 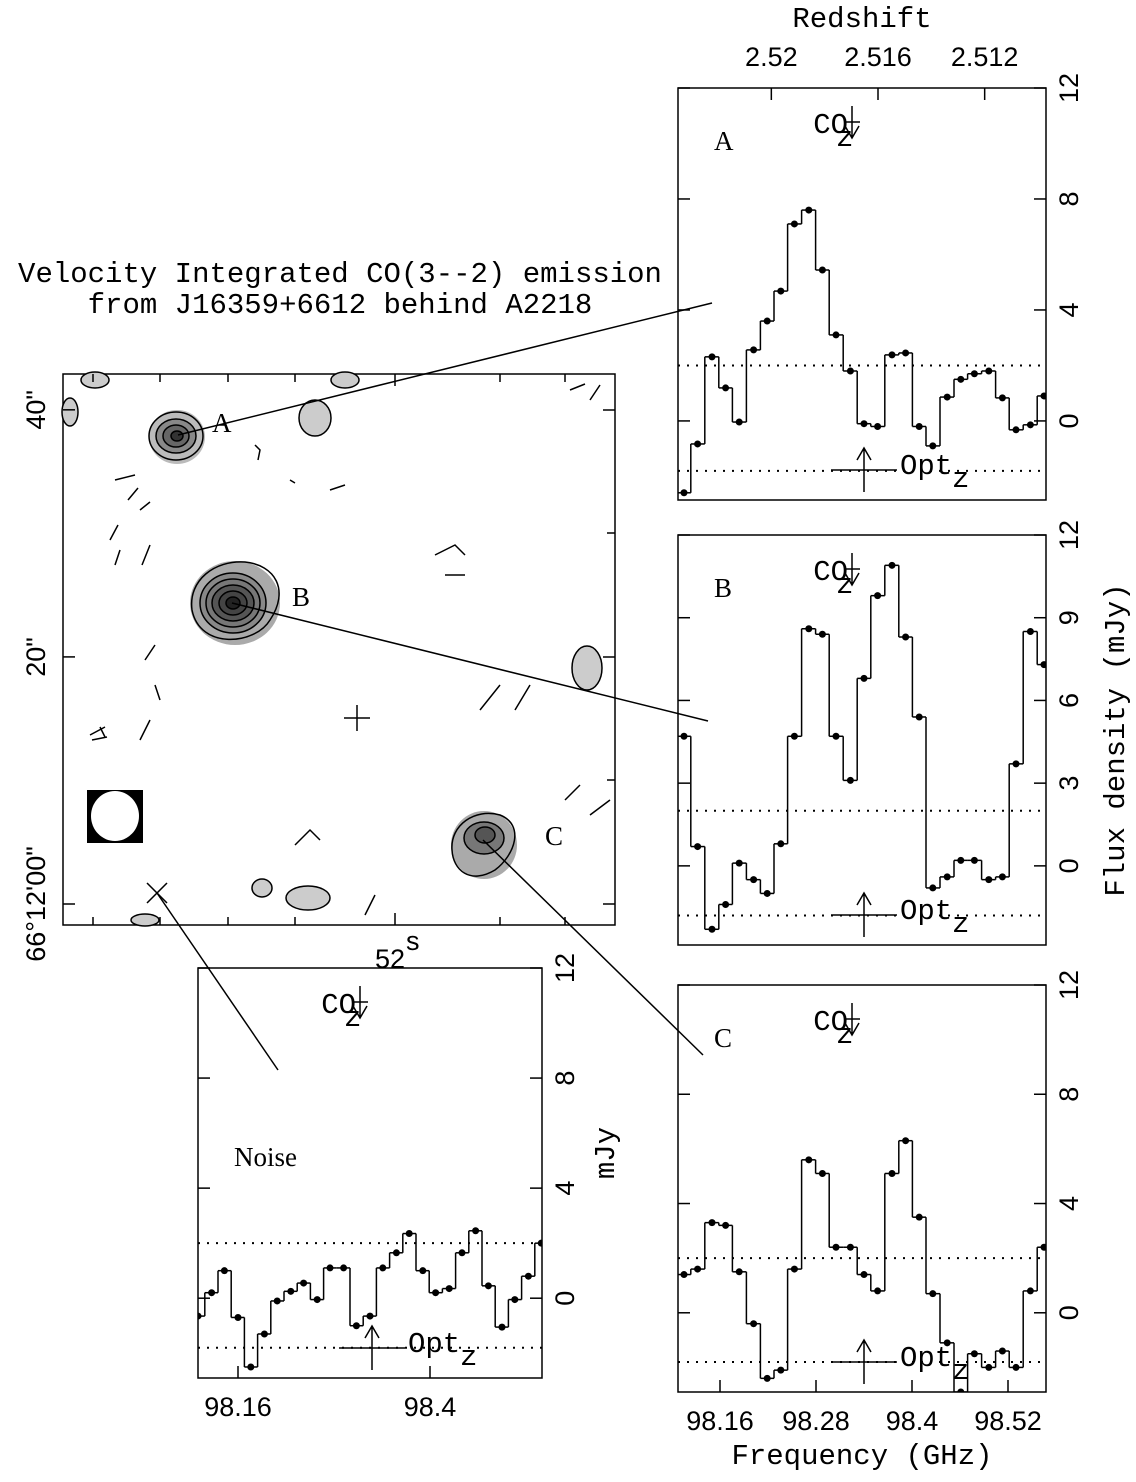 I want to click on y-tick-label: 40", so click(x=36, y=410).